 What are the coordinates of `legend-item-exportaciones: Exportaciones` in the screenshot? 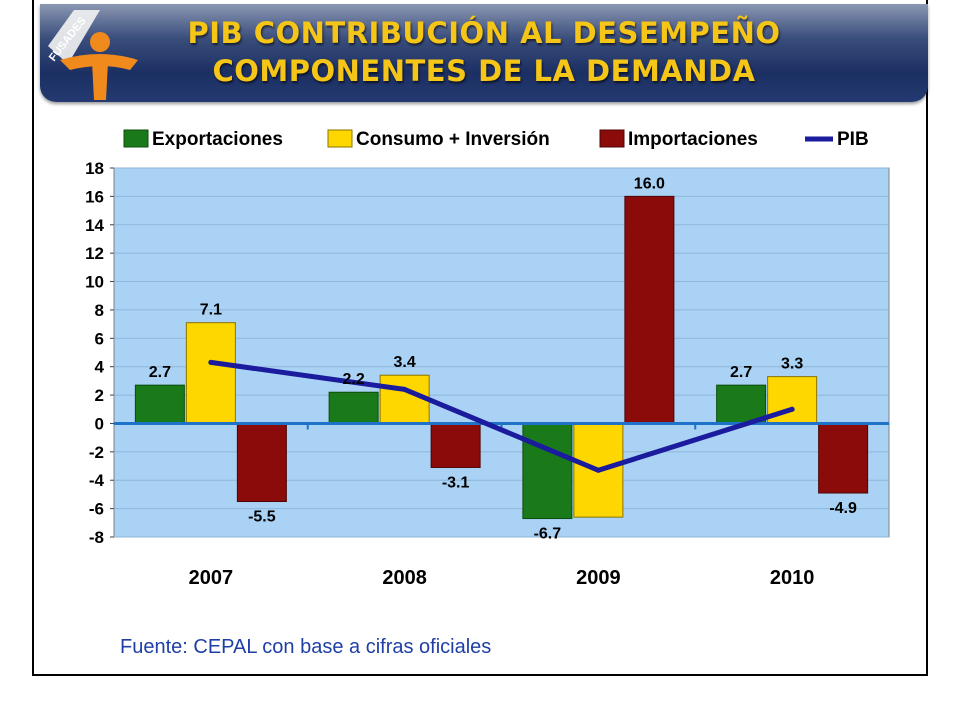 It's located at (203, 139).